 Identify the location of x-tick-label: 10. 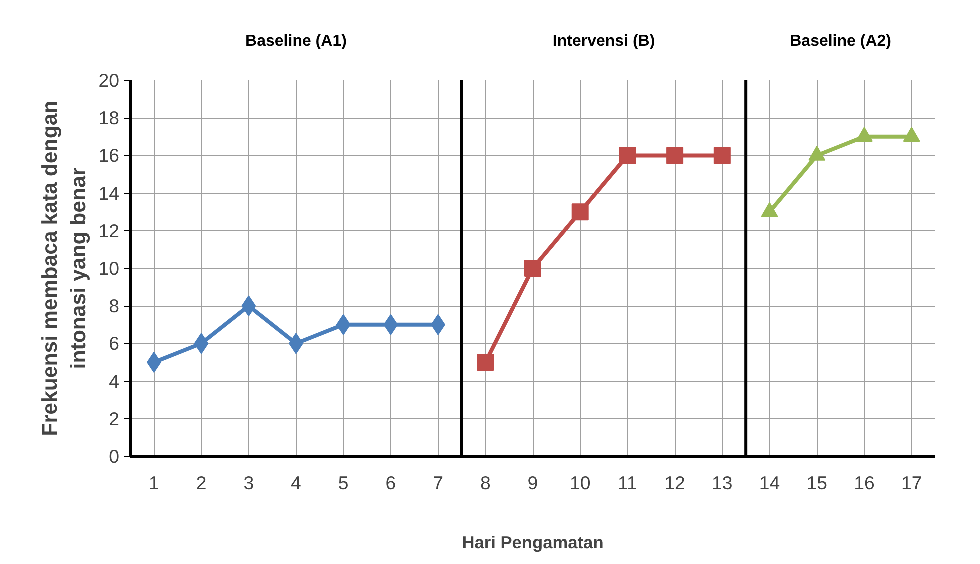
(580, 483).